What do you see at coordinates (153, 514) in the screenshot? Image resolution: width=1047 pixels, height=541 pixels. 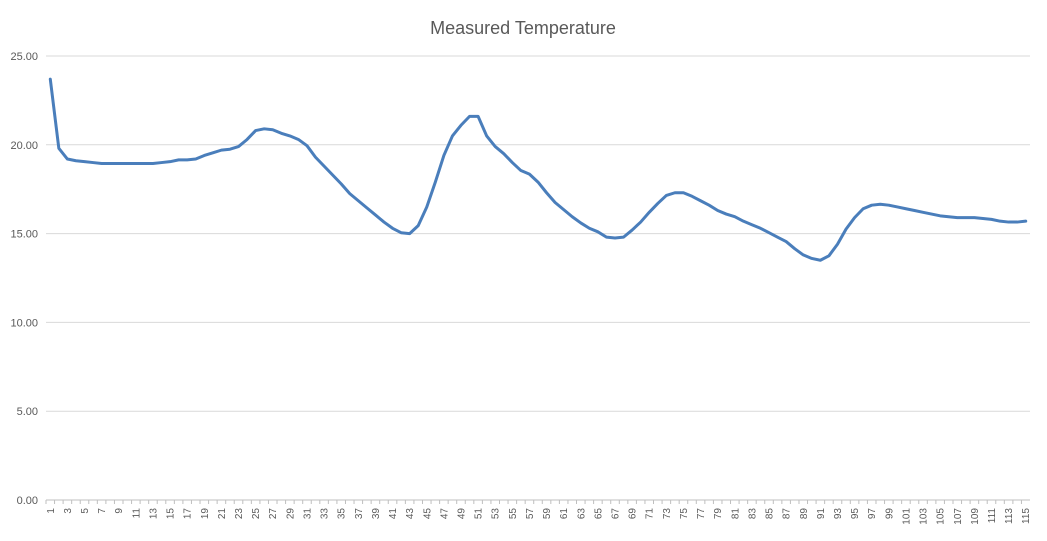 I see `x-tick-label: 13` at bounding box center [153, 514].